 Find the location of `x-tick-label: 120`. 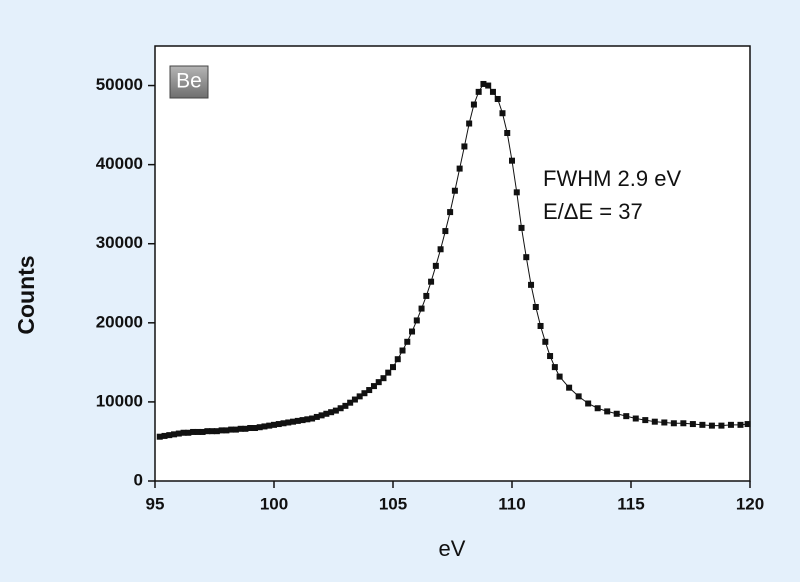

x-tick-label: 120 is located at coordinates (750, 503).